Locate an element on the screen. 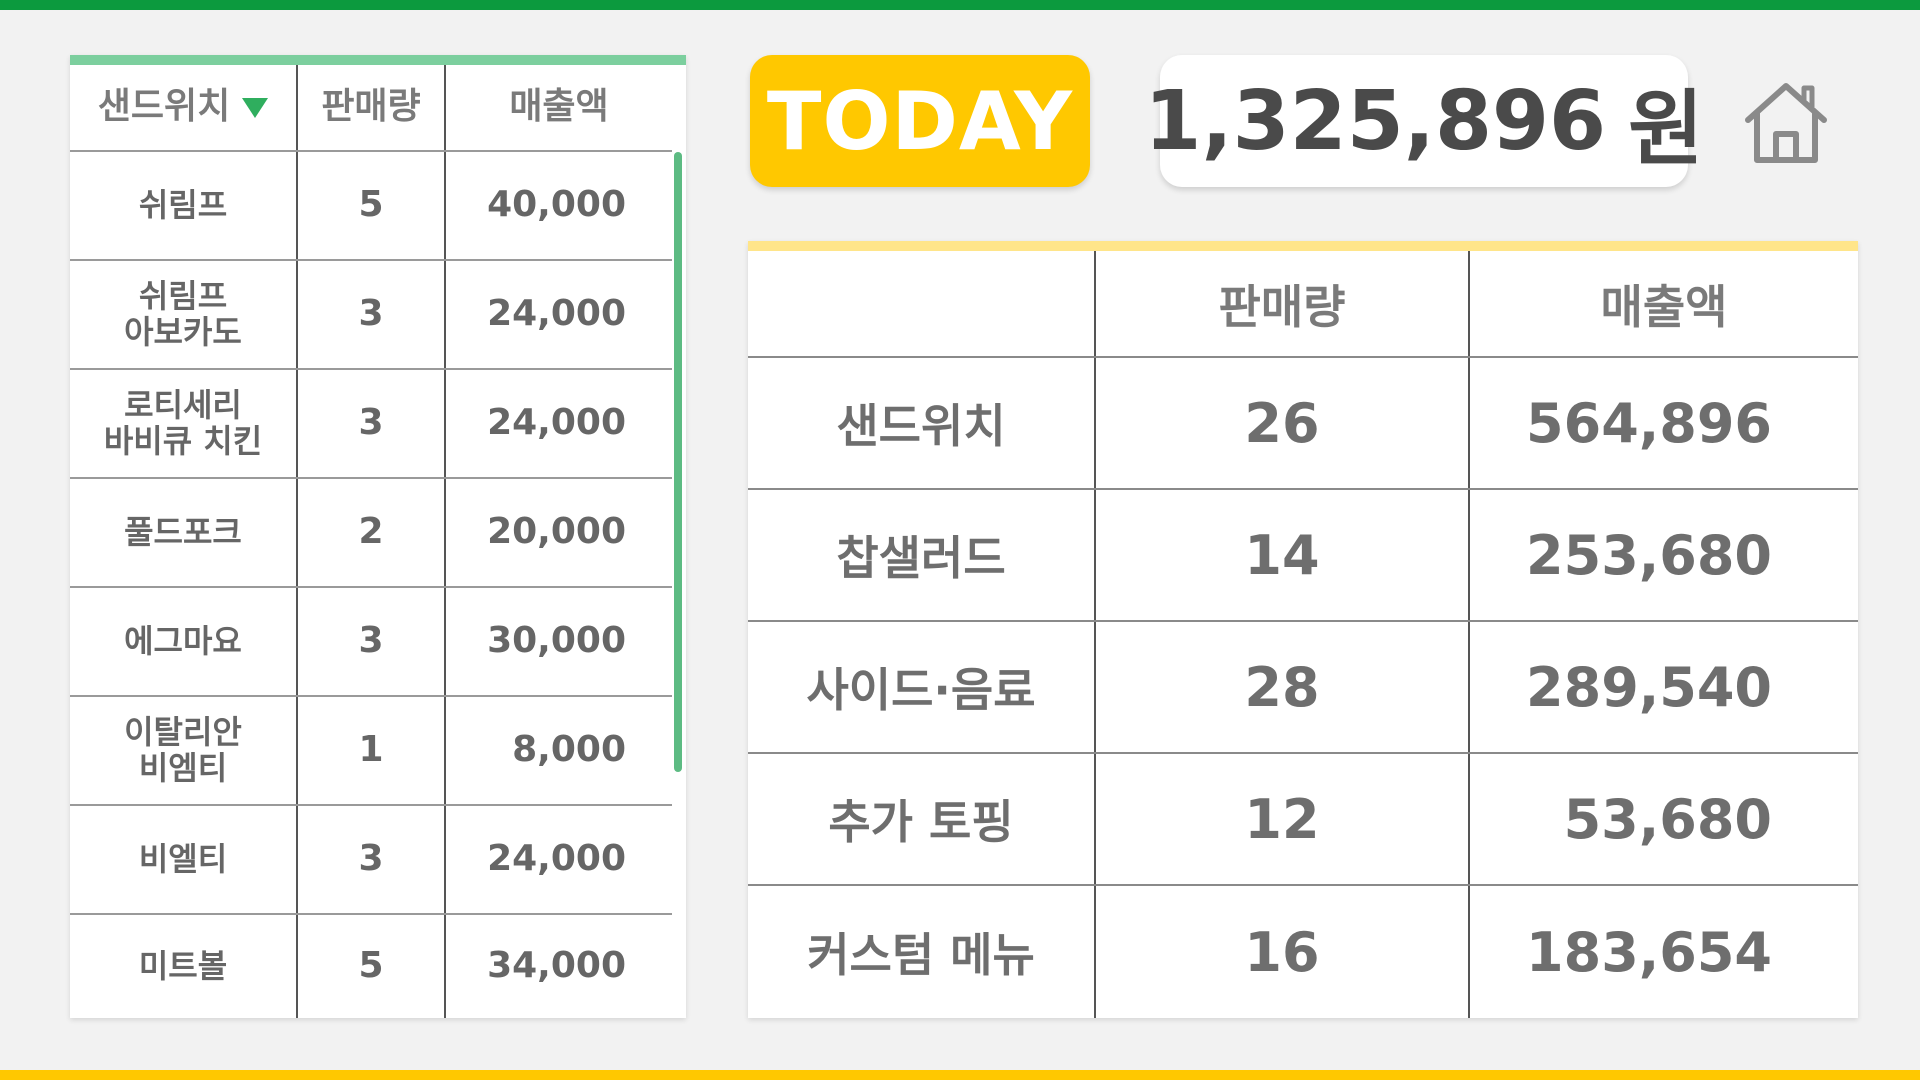  table-row: 미트볼 5 34,000 is located at coordinates (371, 966).